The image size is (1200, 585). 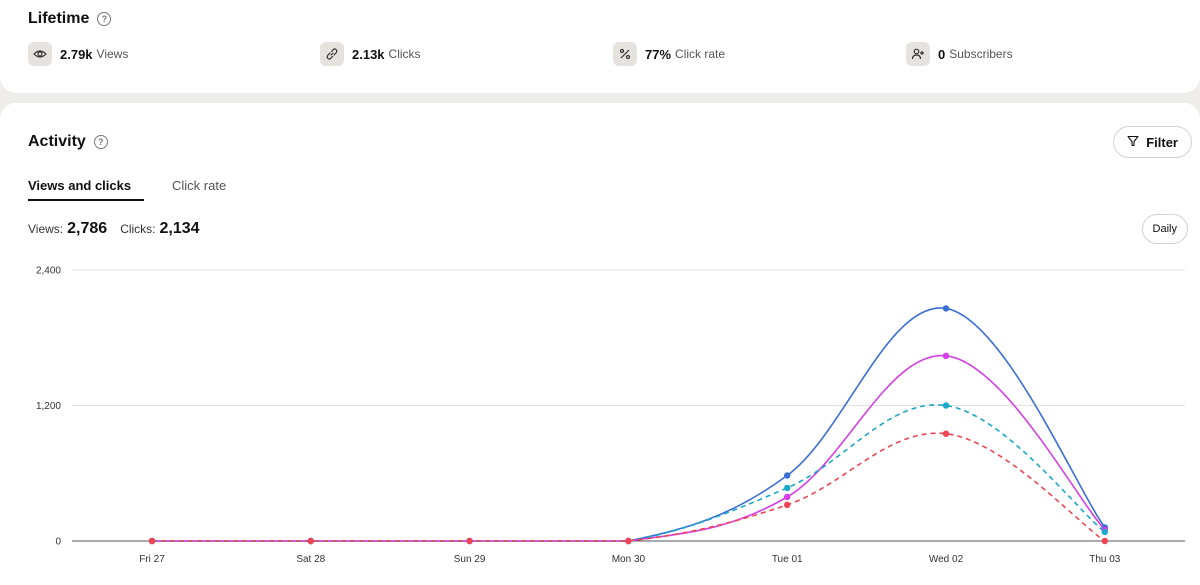 I want to click on x-tick-label: Tue 01, so click(x=787, y=559).